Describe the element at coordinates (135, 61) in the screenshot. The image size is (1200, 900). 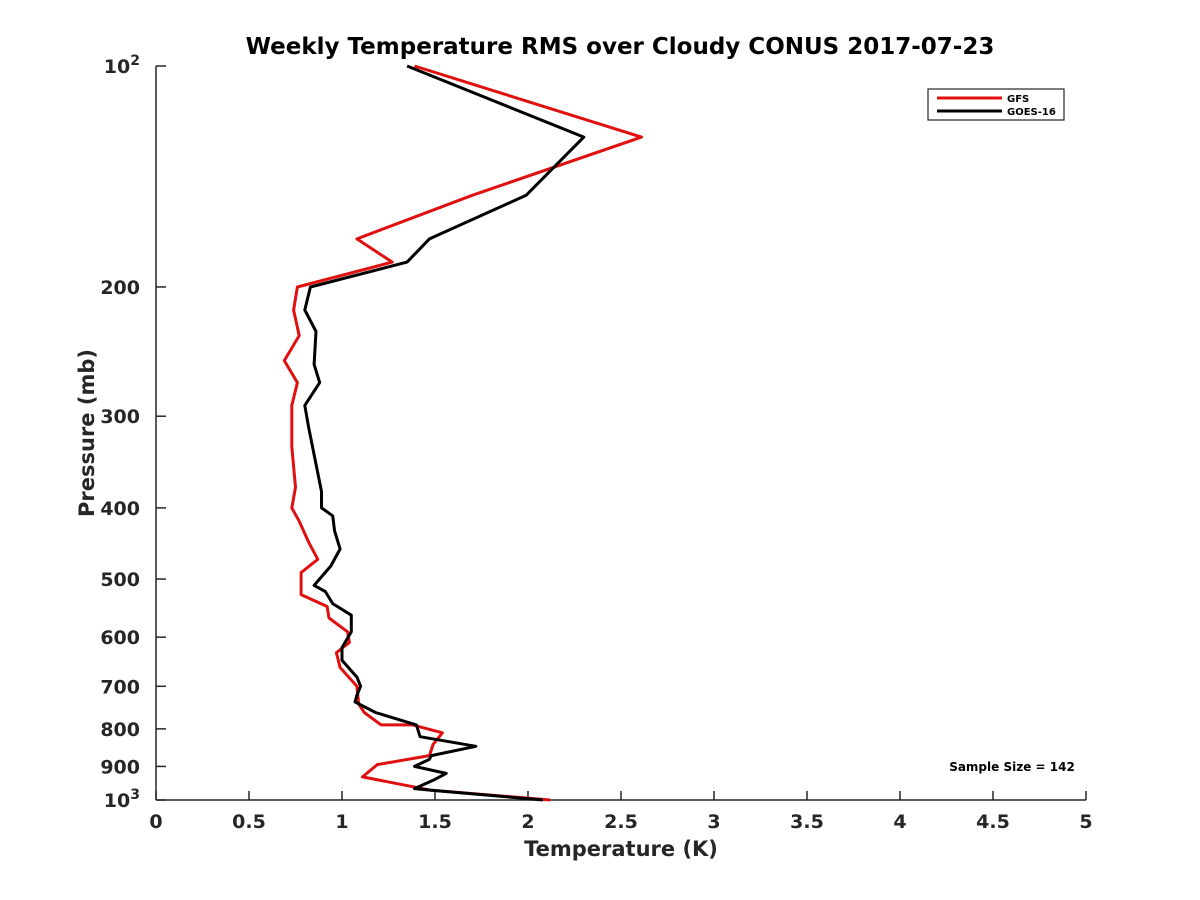
I see `y-tick-label-exponent: 2` at that location.